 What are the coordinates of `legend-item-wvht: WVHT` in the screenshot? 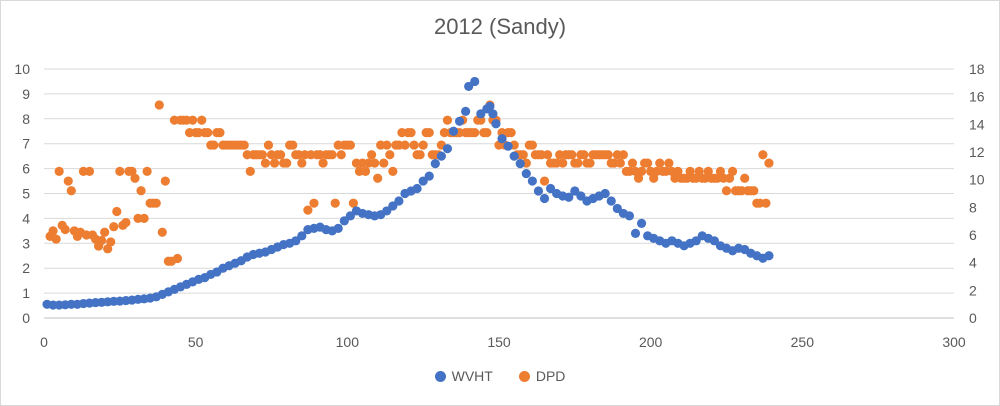 It's located at (463, 376).